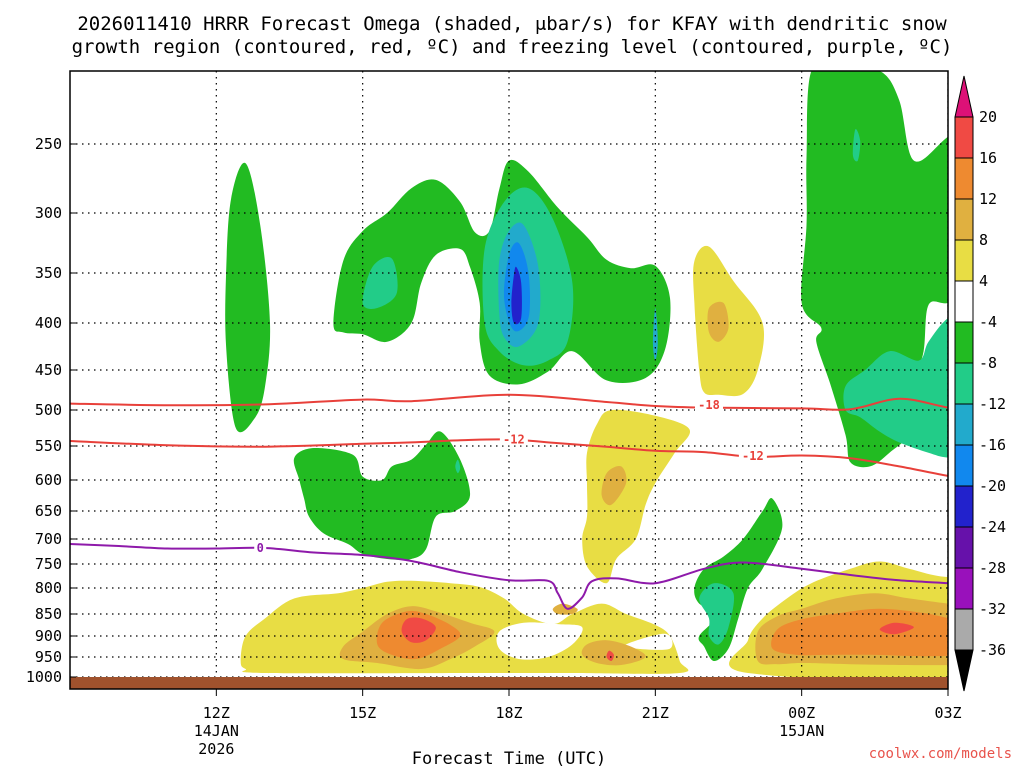 The width and height of the screenshot is (1024, 768). What do you see at coordinates (992, 527) in the screenshot?
I see `colorbar-label-10: -24` at bounding box center [992, 527].